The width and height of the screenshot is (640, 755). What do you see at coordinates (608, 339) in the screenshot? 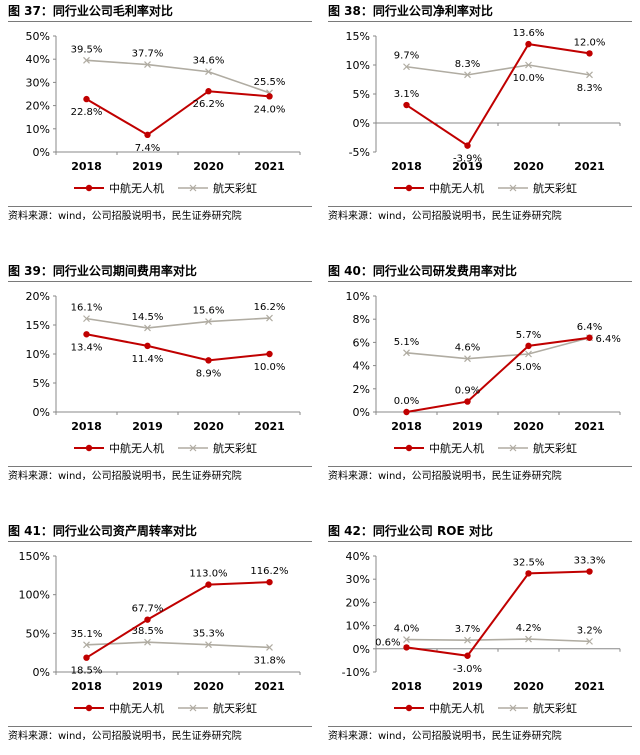
I see `peer-series-data-label: 6.4%` at bounding box center [608, 339].